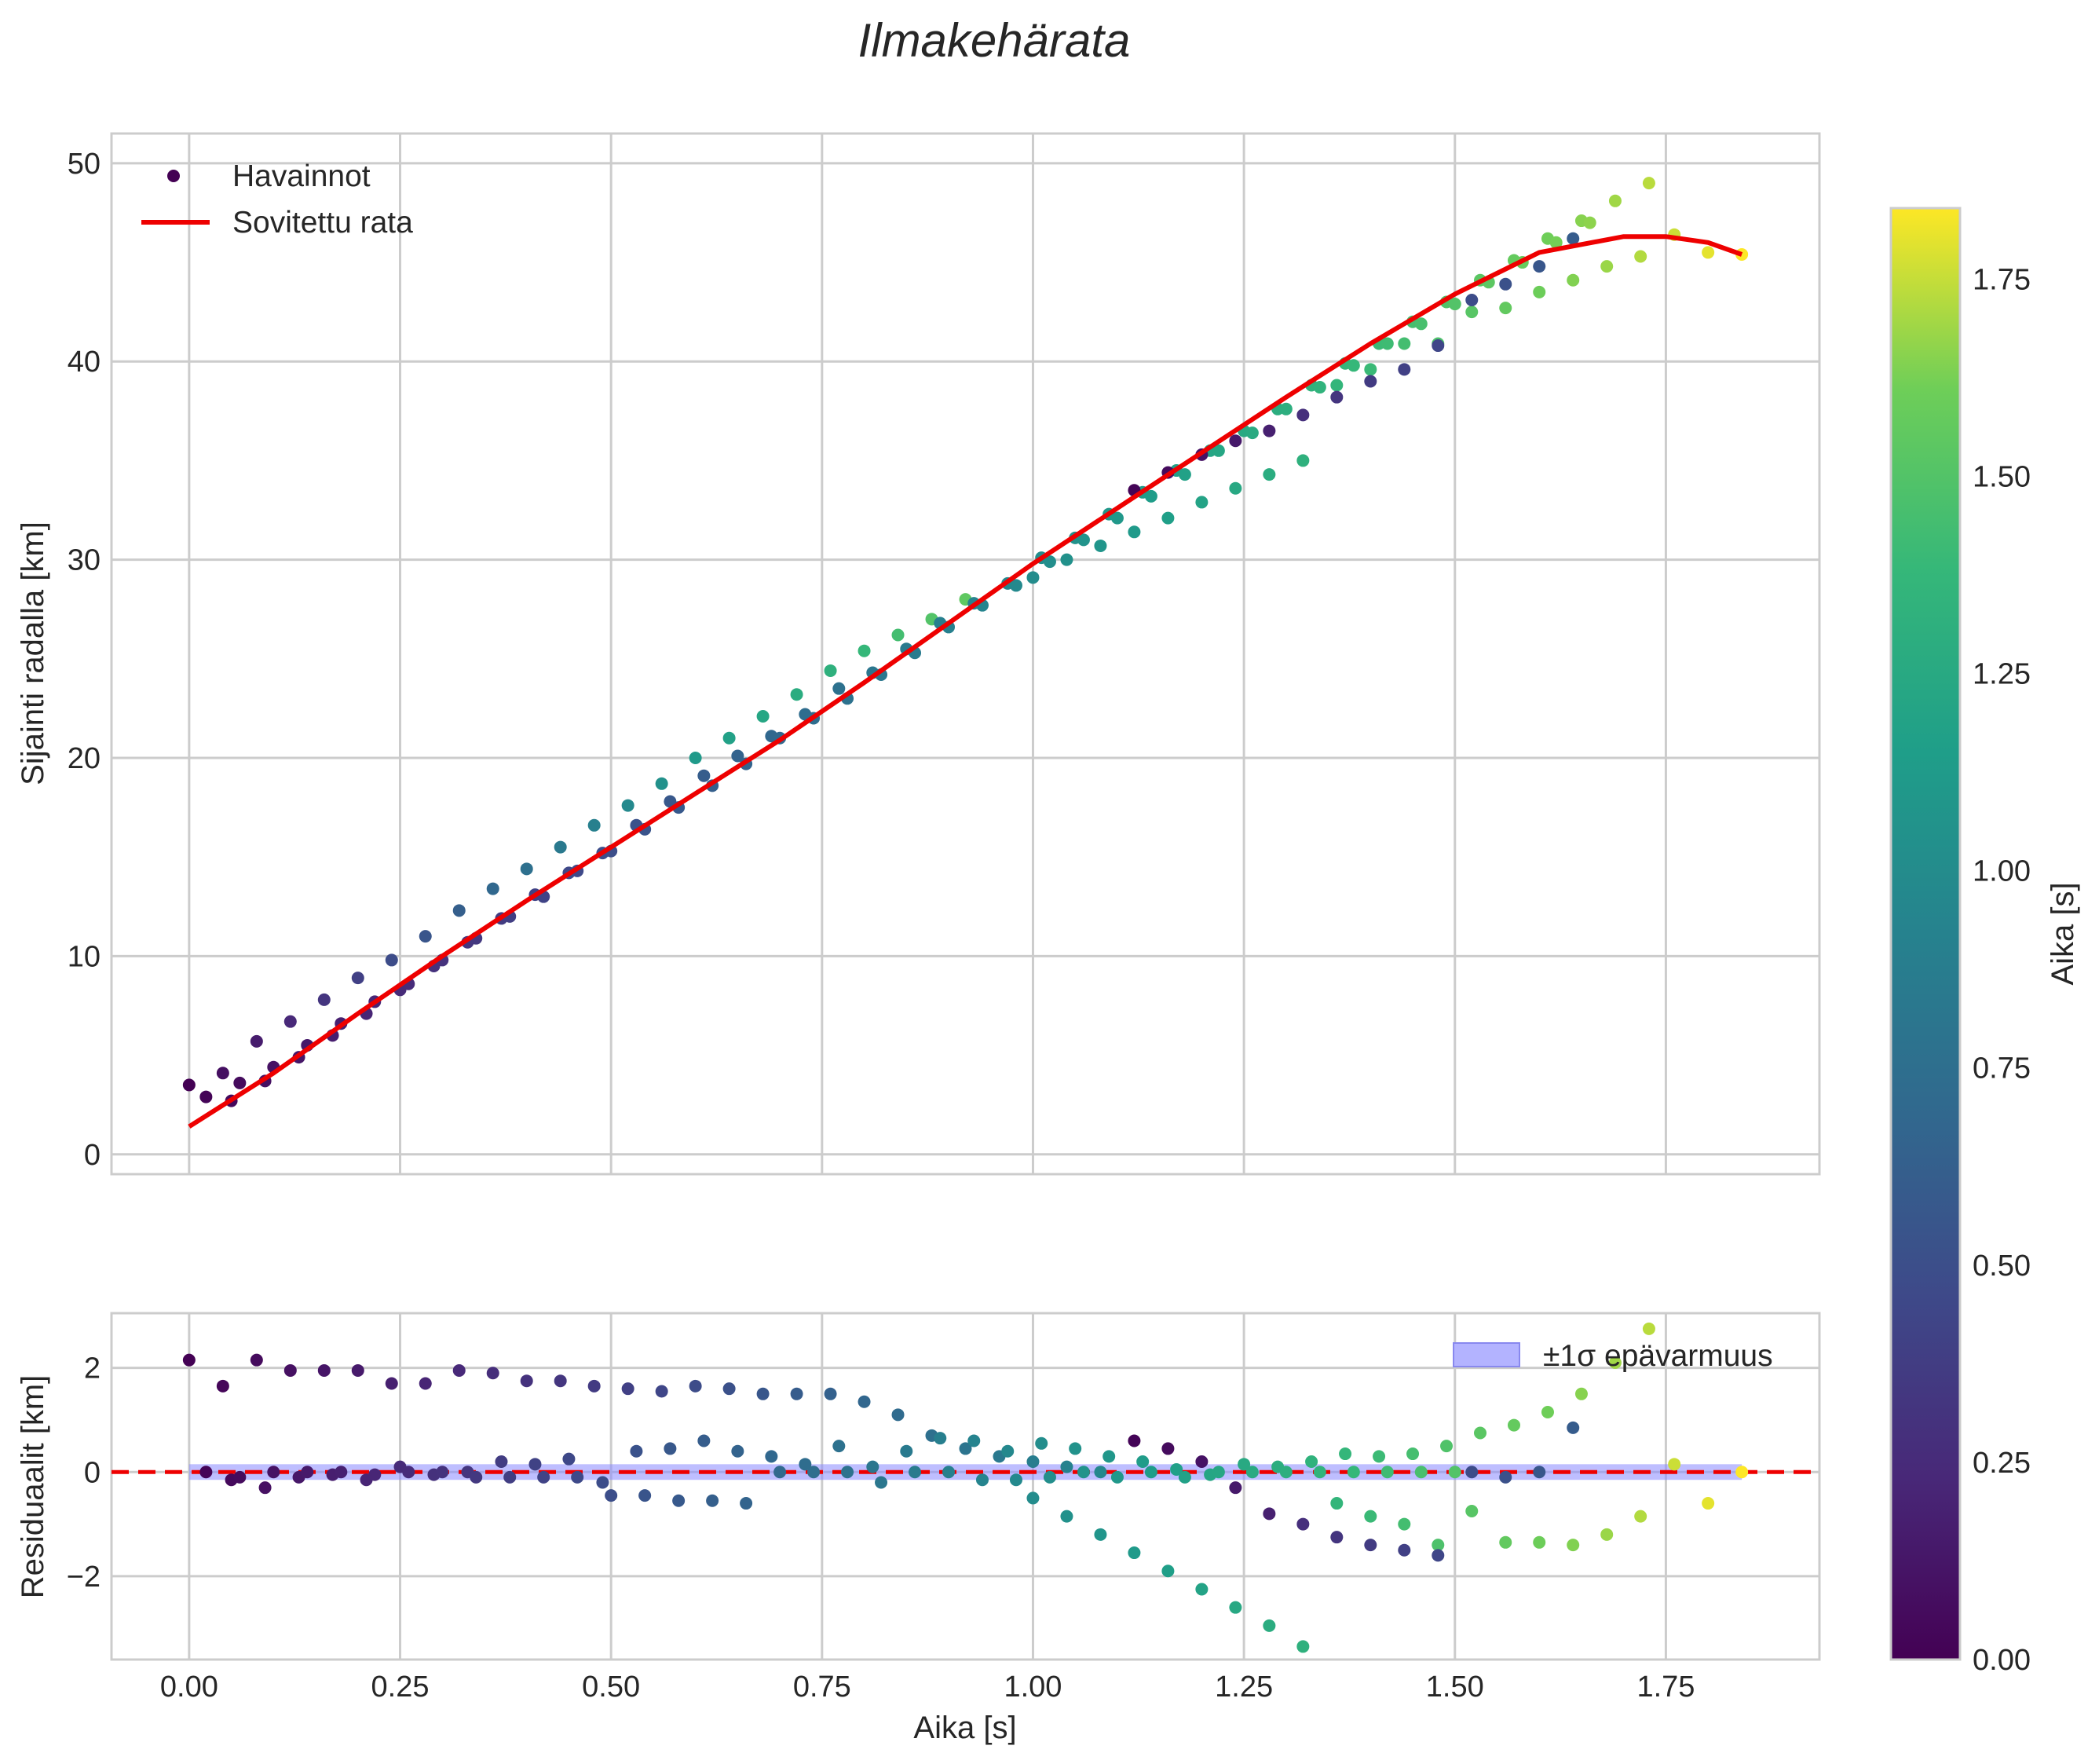  Describe the element at coordinates (92, 1472) in the screenshot. I see `residual-y-tick-label: 0` at that location.